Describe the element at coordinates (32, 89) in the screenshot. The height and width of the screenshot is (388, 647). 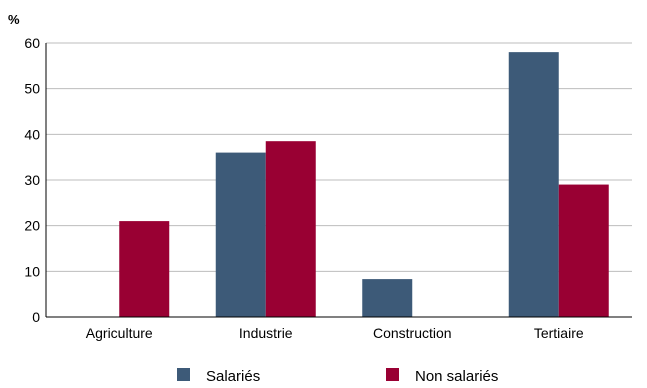
I see `y-tick-label: 50` at that location.